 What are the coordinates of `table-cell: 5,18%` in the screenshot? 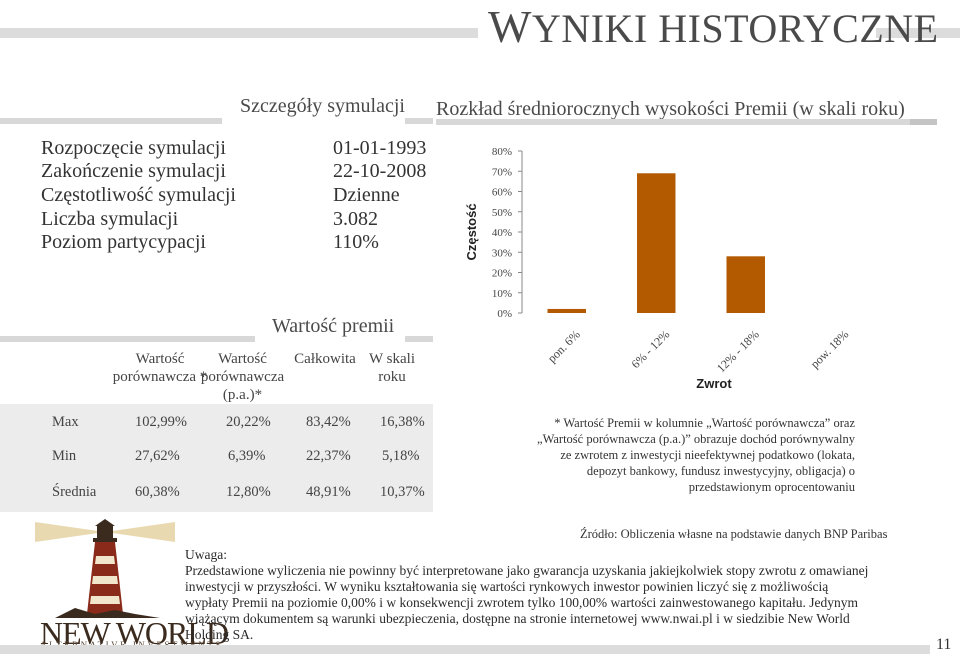 It's located at (401, 456).